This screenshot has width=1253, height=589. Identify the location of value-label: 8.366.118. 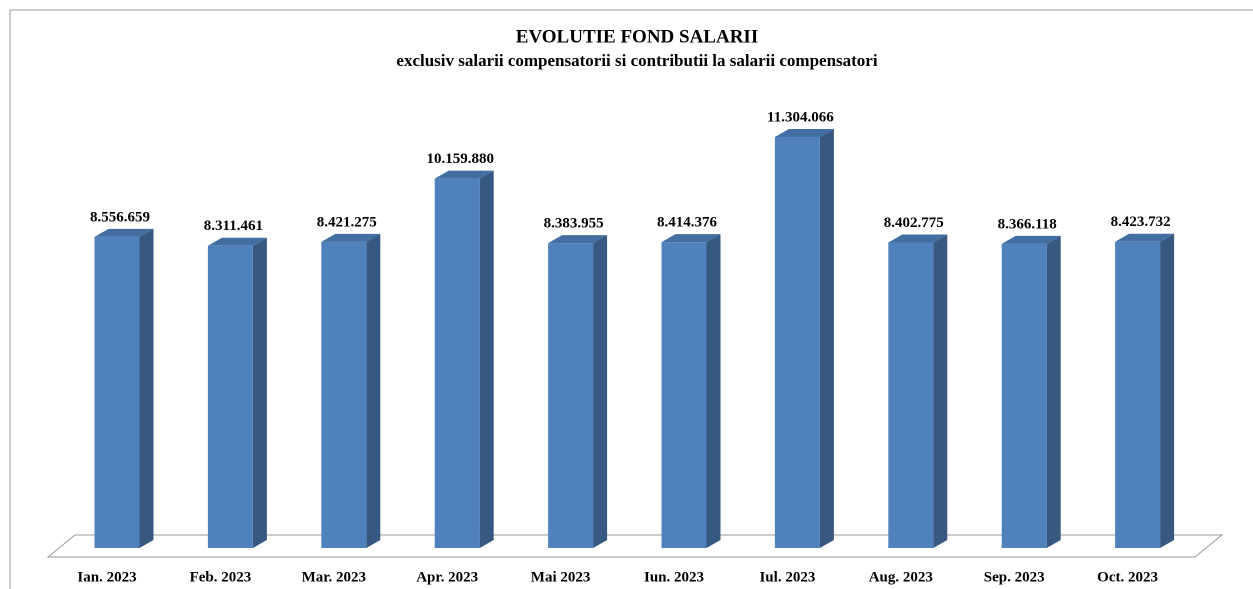
(1027, 224).